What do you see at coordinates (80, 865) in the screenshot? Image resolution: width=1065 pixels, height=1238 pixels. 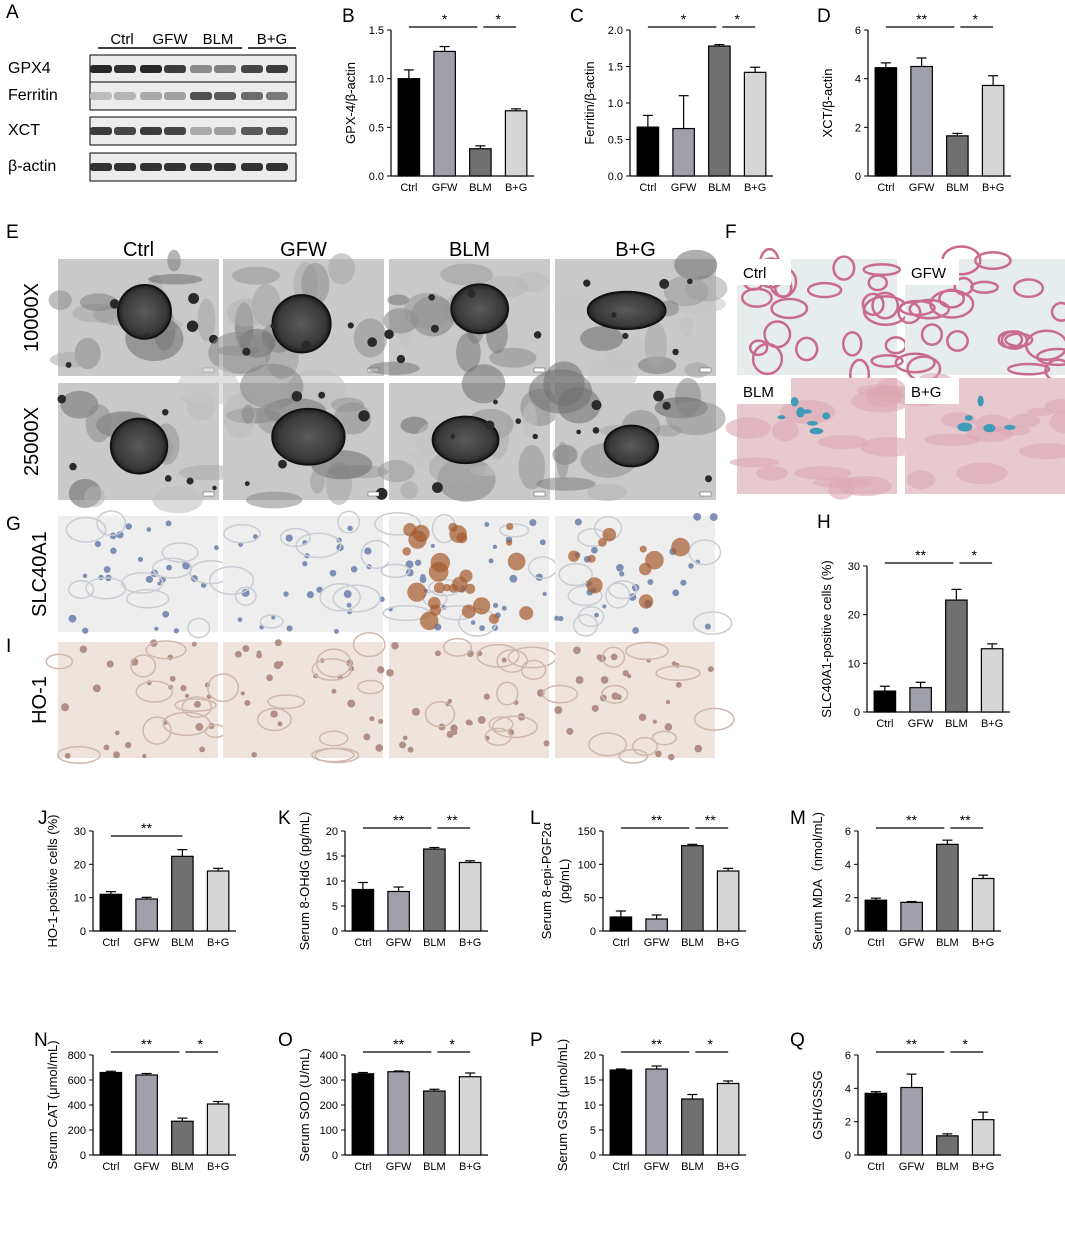 I see `y-tick-label: 20` at bounding box center [80, 865].